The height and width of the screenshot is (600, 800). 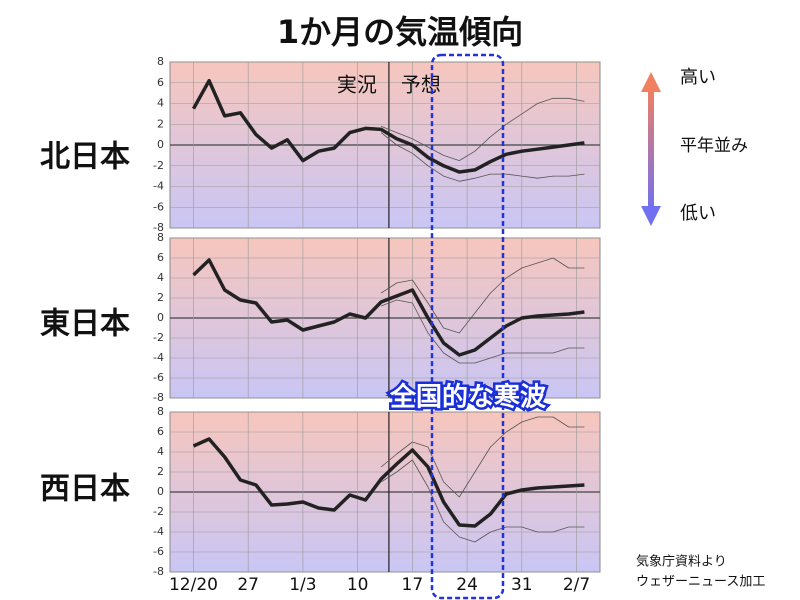 I want to click on row-label: 西日本, so click(x=85, y=489).